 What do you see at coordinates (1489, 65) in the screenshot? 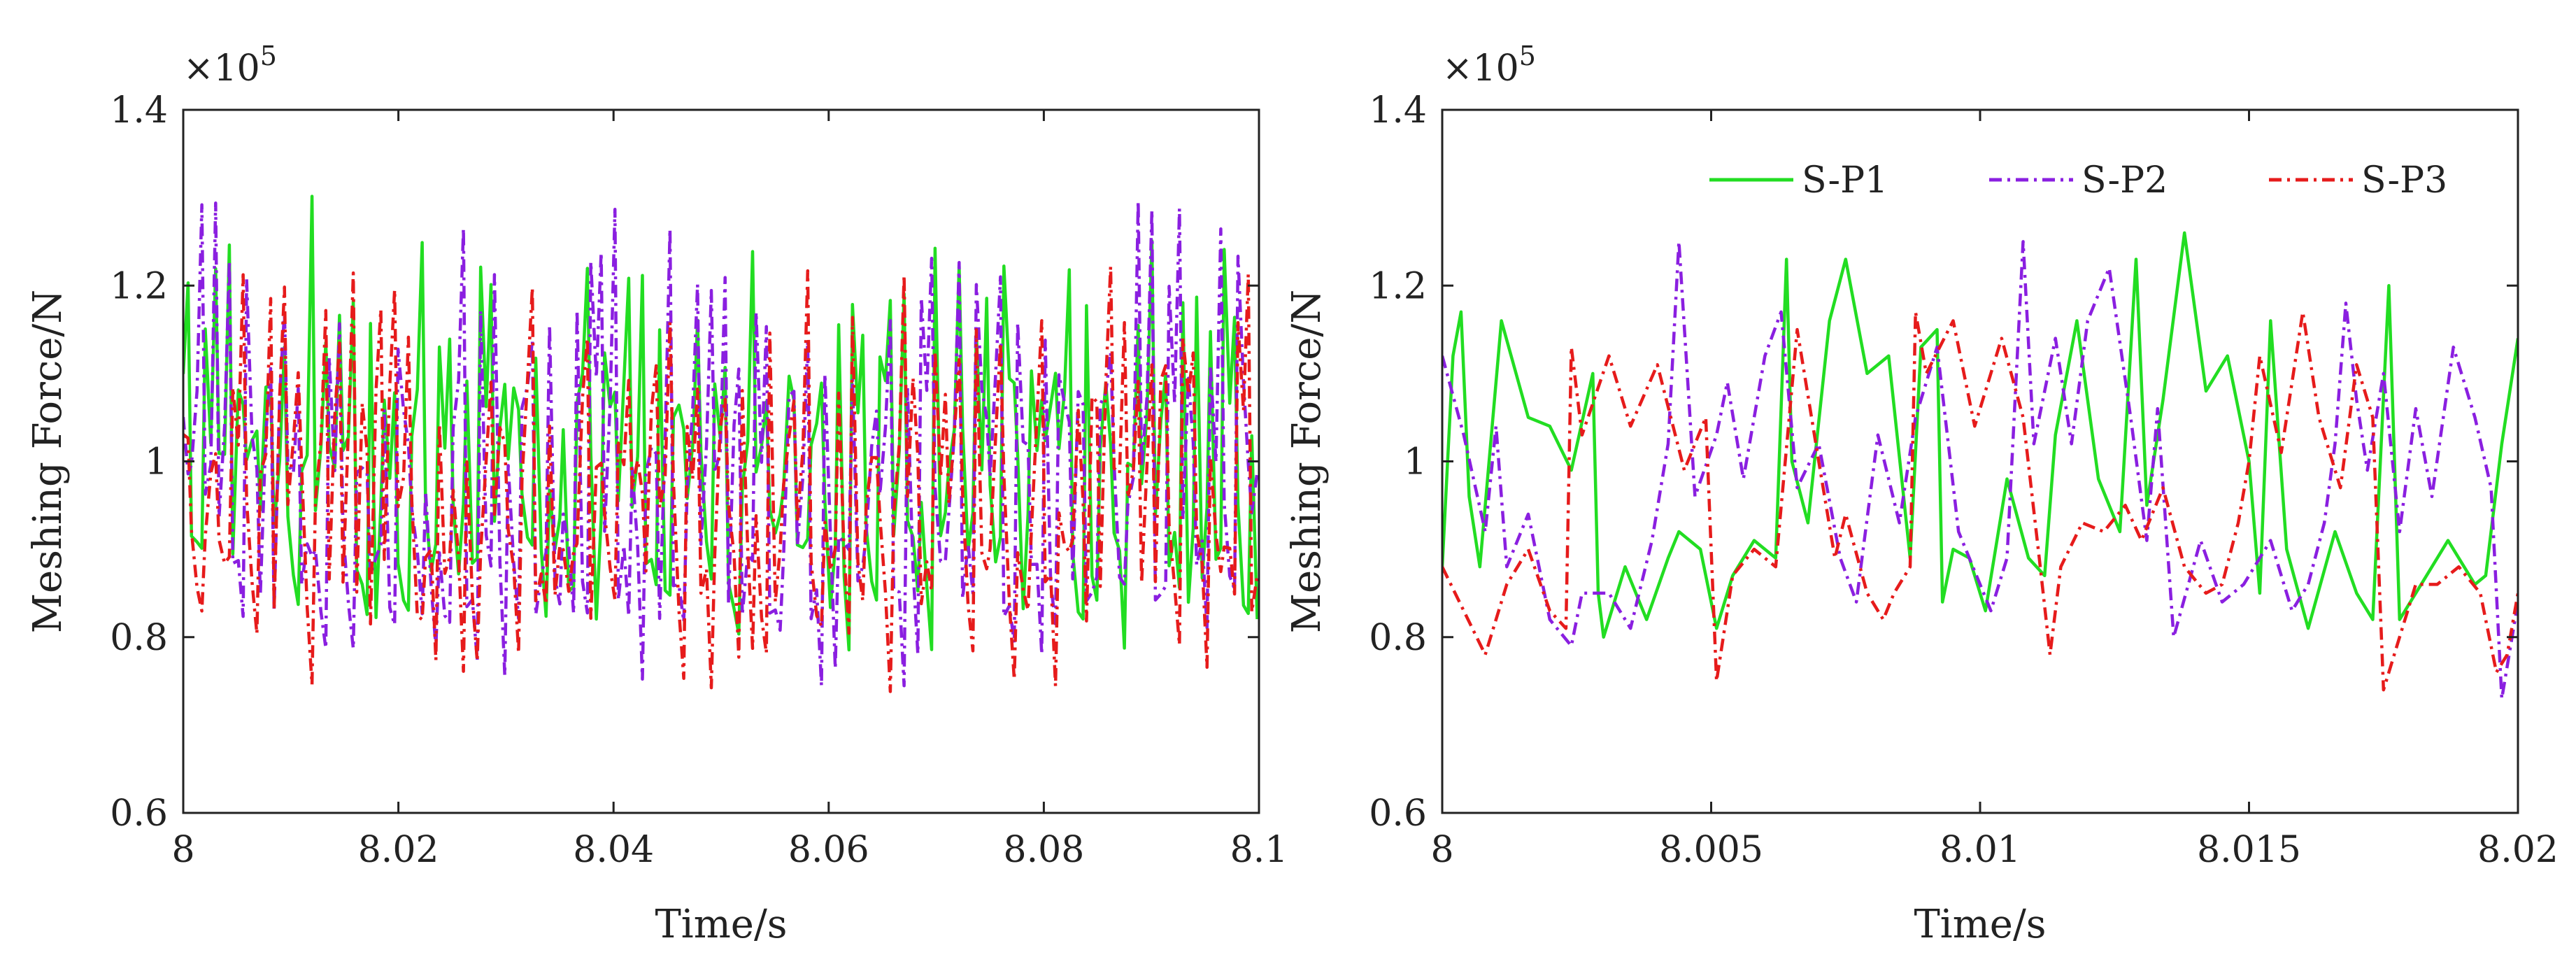
I see `right-y-exponent: ×10⁵` at bounding box center [1489, 65].